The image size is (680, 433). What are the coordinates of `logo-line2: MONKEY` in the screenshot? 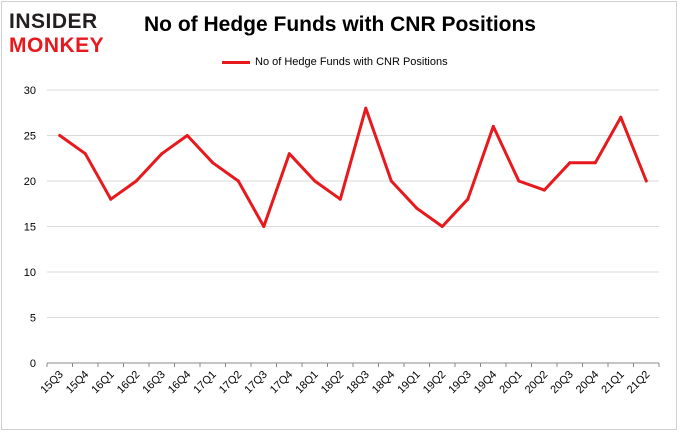 It's located at (56, 45).